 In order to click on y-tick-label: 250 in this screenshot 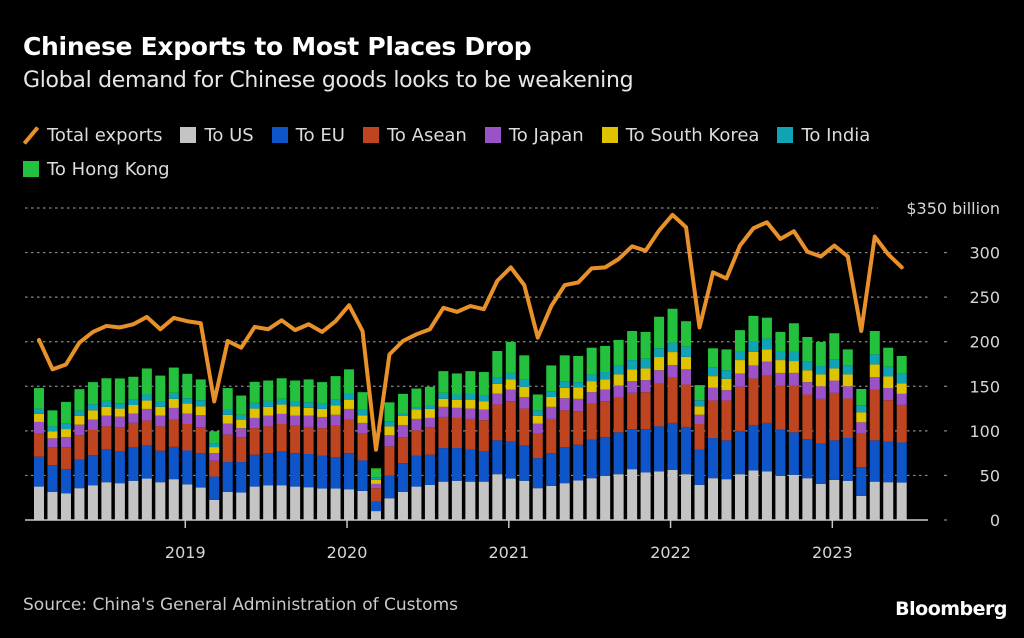, I will do `click(984, 297)`.